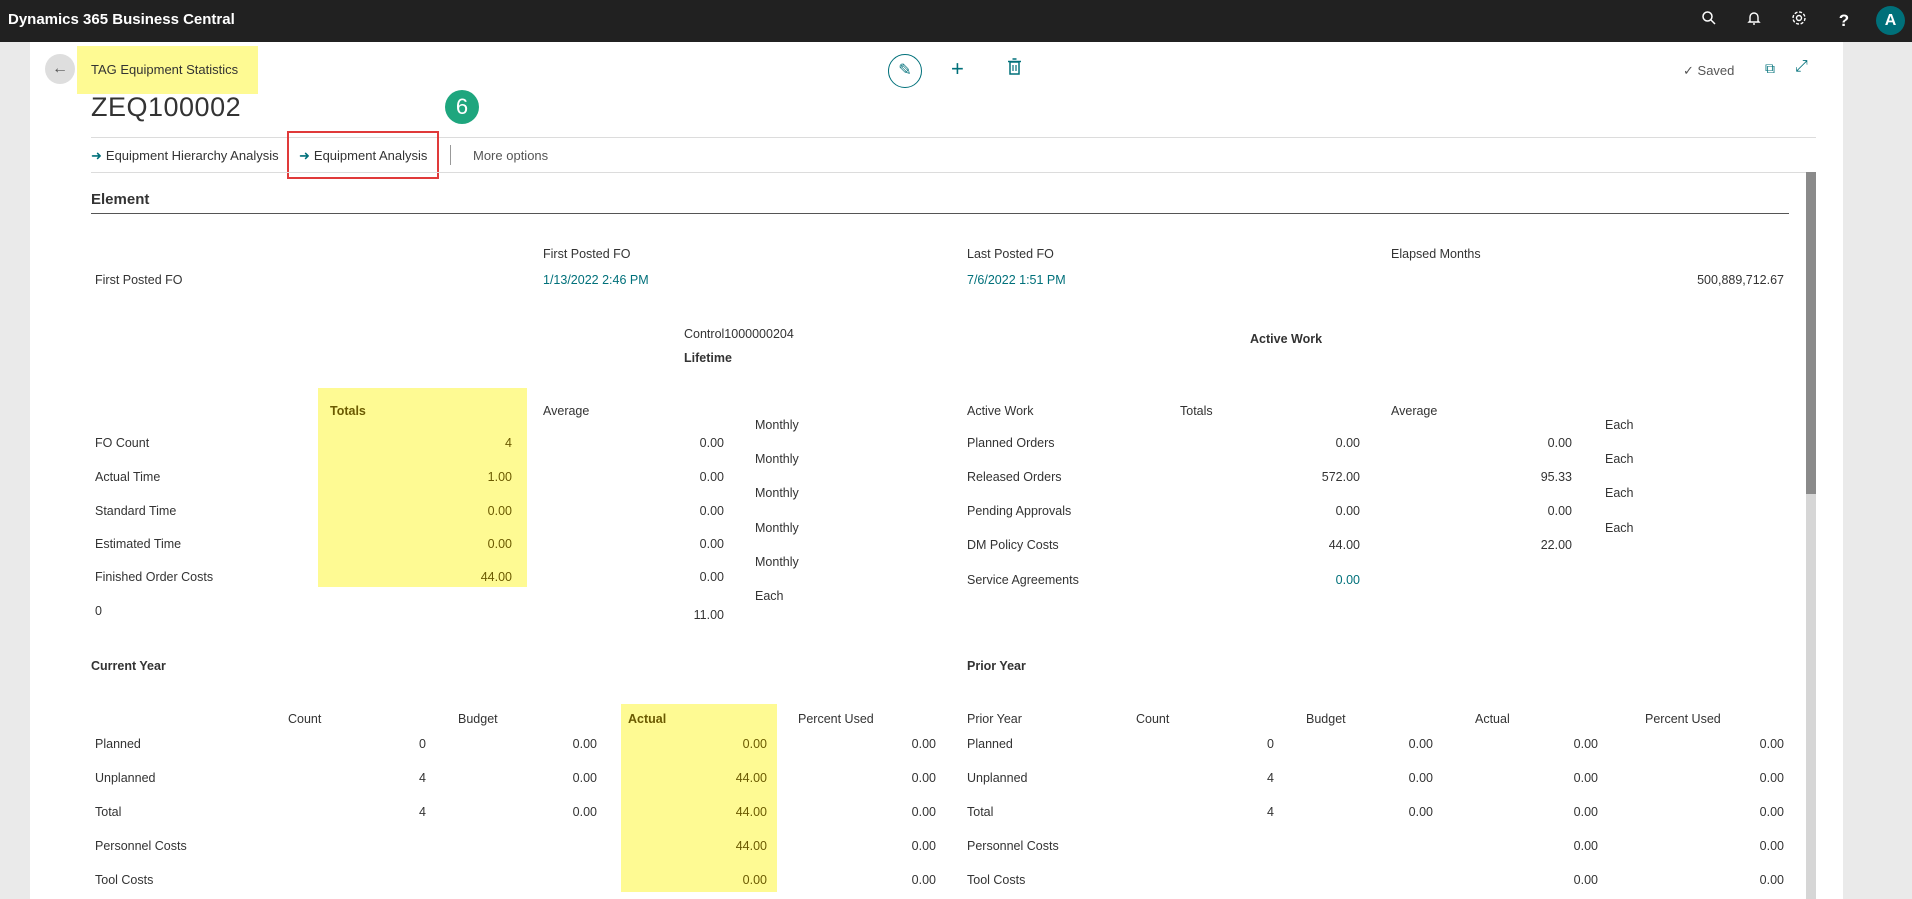 The width and height of the screenshot is (1912, 899). What do you see at coordinates (1011, 443) in the screenshot?
I see `active-work-row-label: Planned Orders` at bounding box center [1011, 443].